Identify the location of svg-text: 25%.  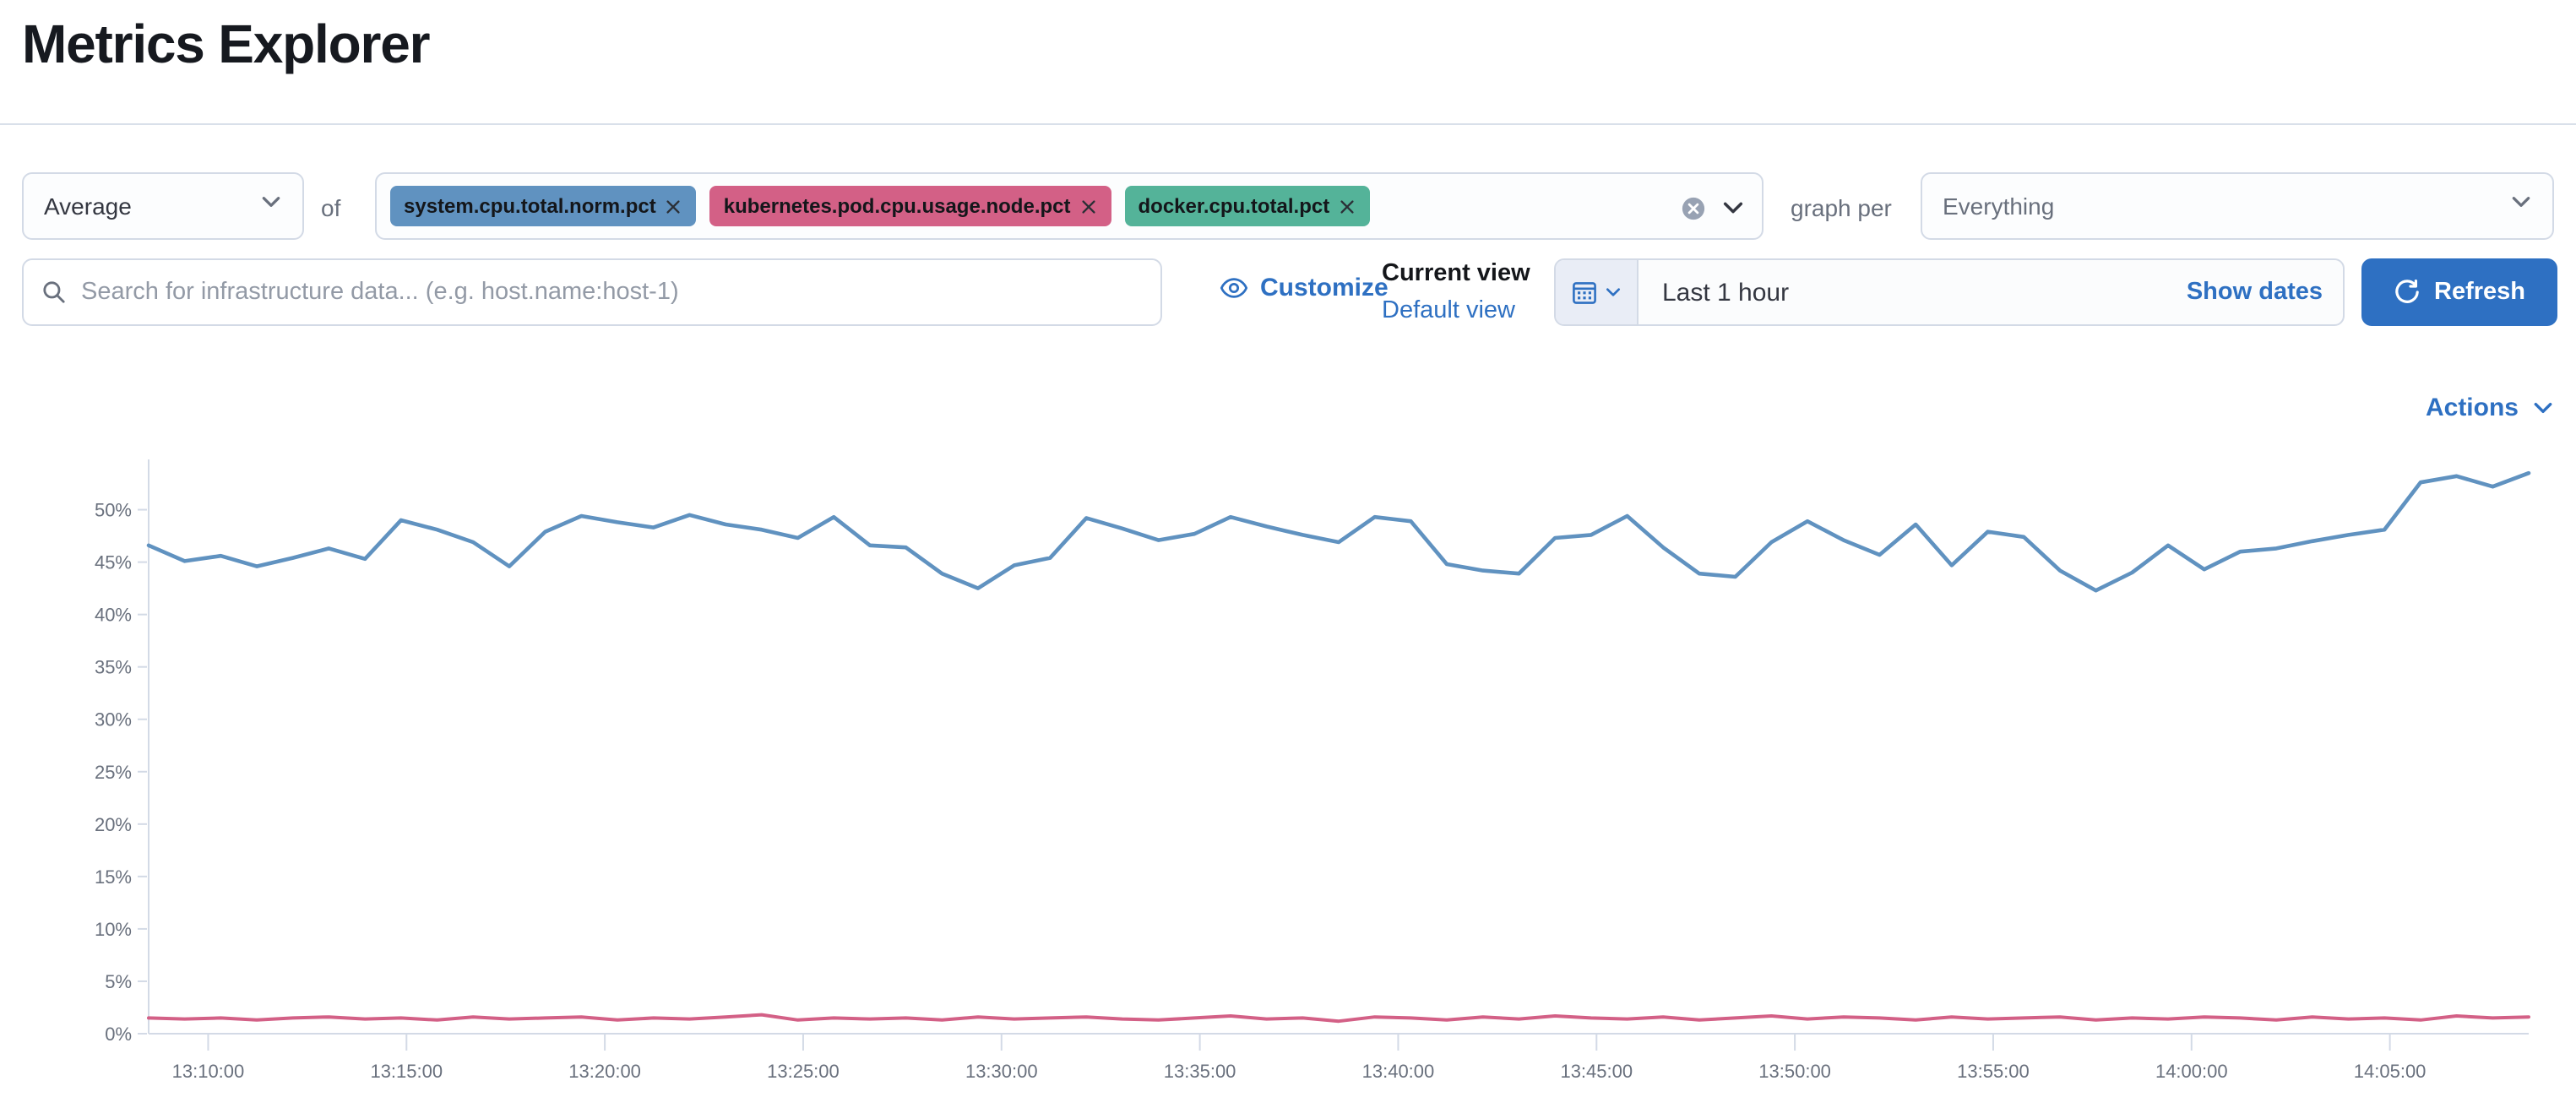
(113, 772).